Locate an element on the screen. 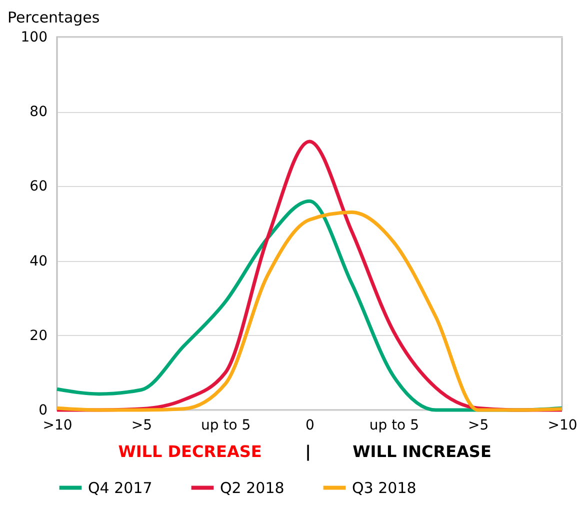 The width and height of the screenshot is (586, 509). y-axis-title: Percentages is located at coordinates (54, 17).